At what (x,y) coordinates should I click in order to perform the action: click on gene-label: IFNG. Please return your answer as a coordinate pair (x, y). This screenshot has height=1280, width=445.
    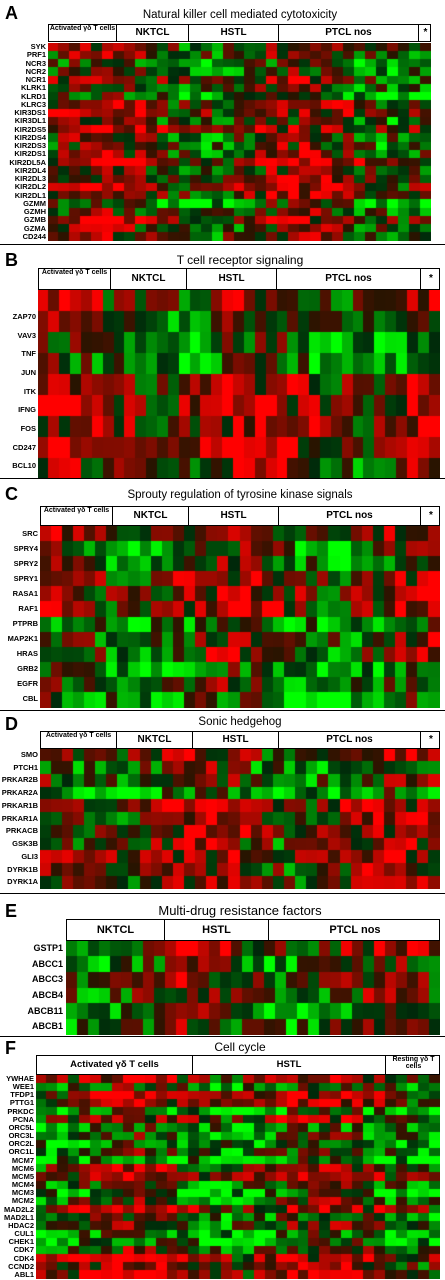
    Looking at the image, I should click on (27, 410).